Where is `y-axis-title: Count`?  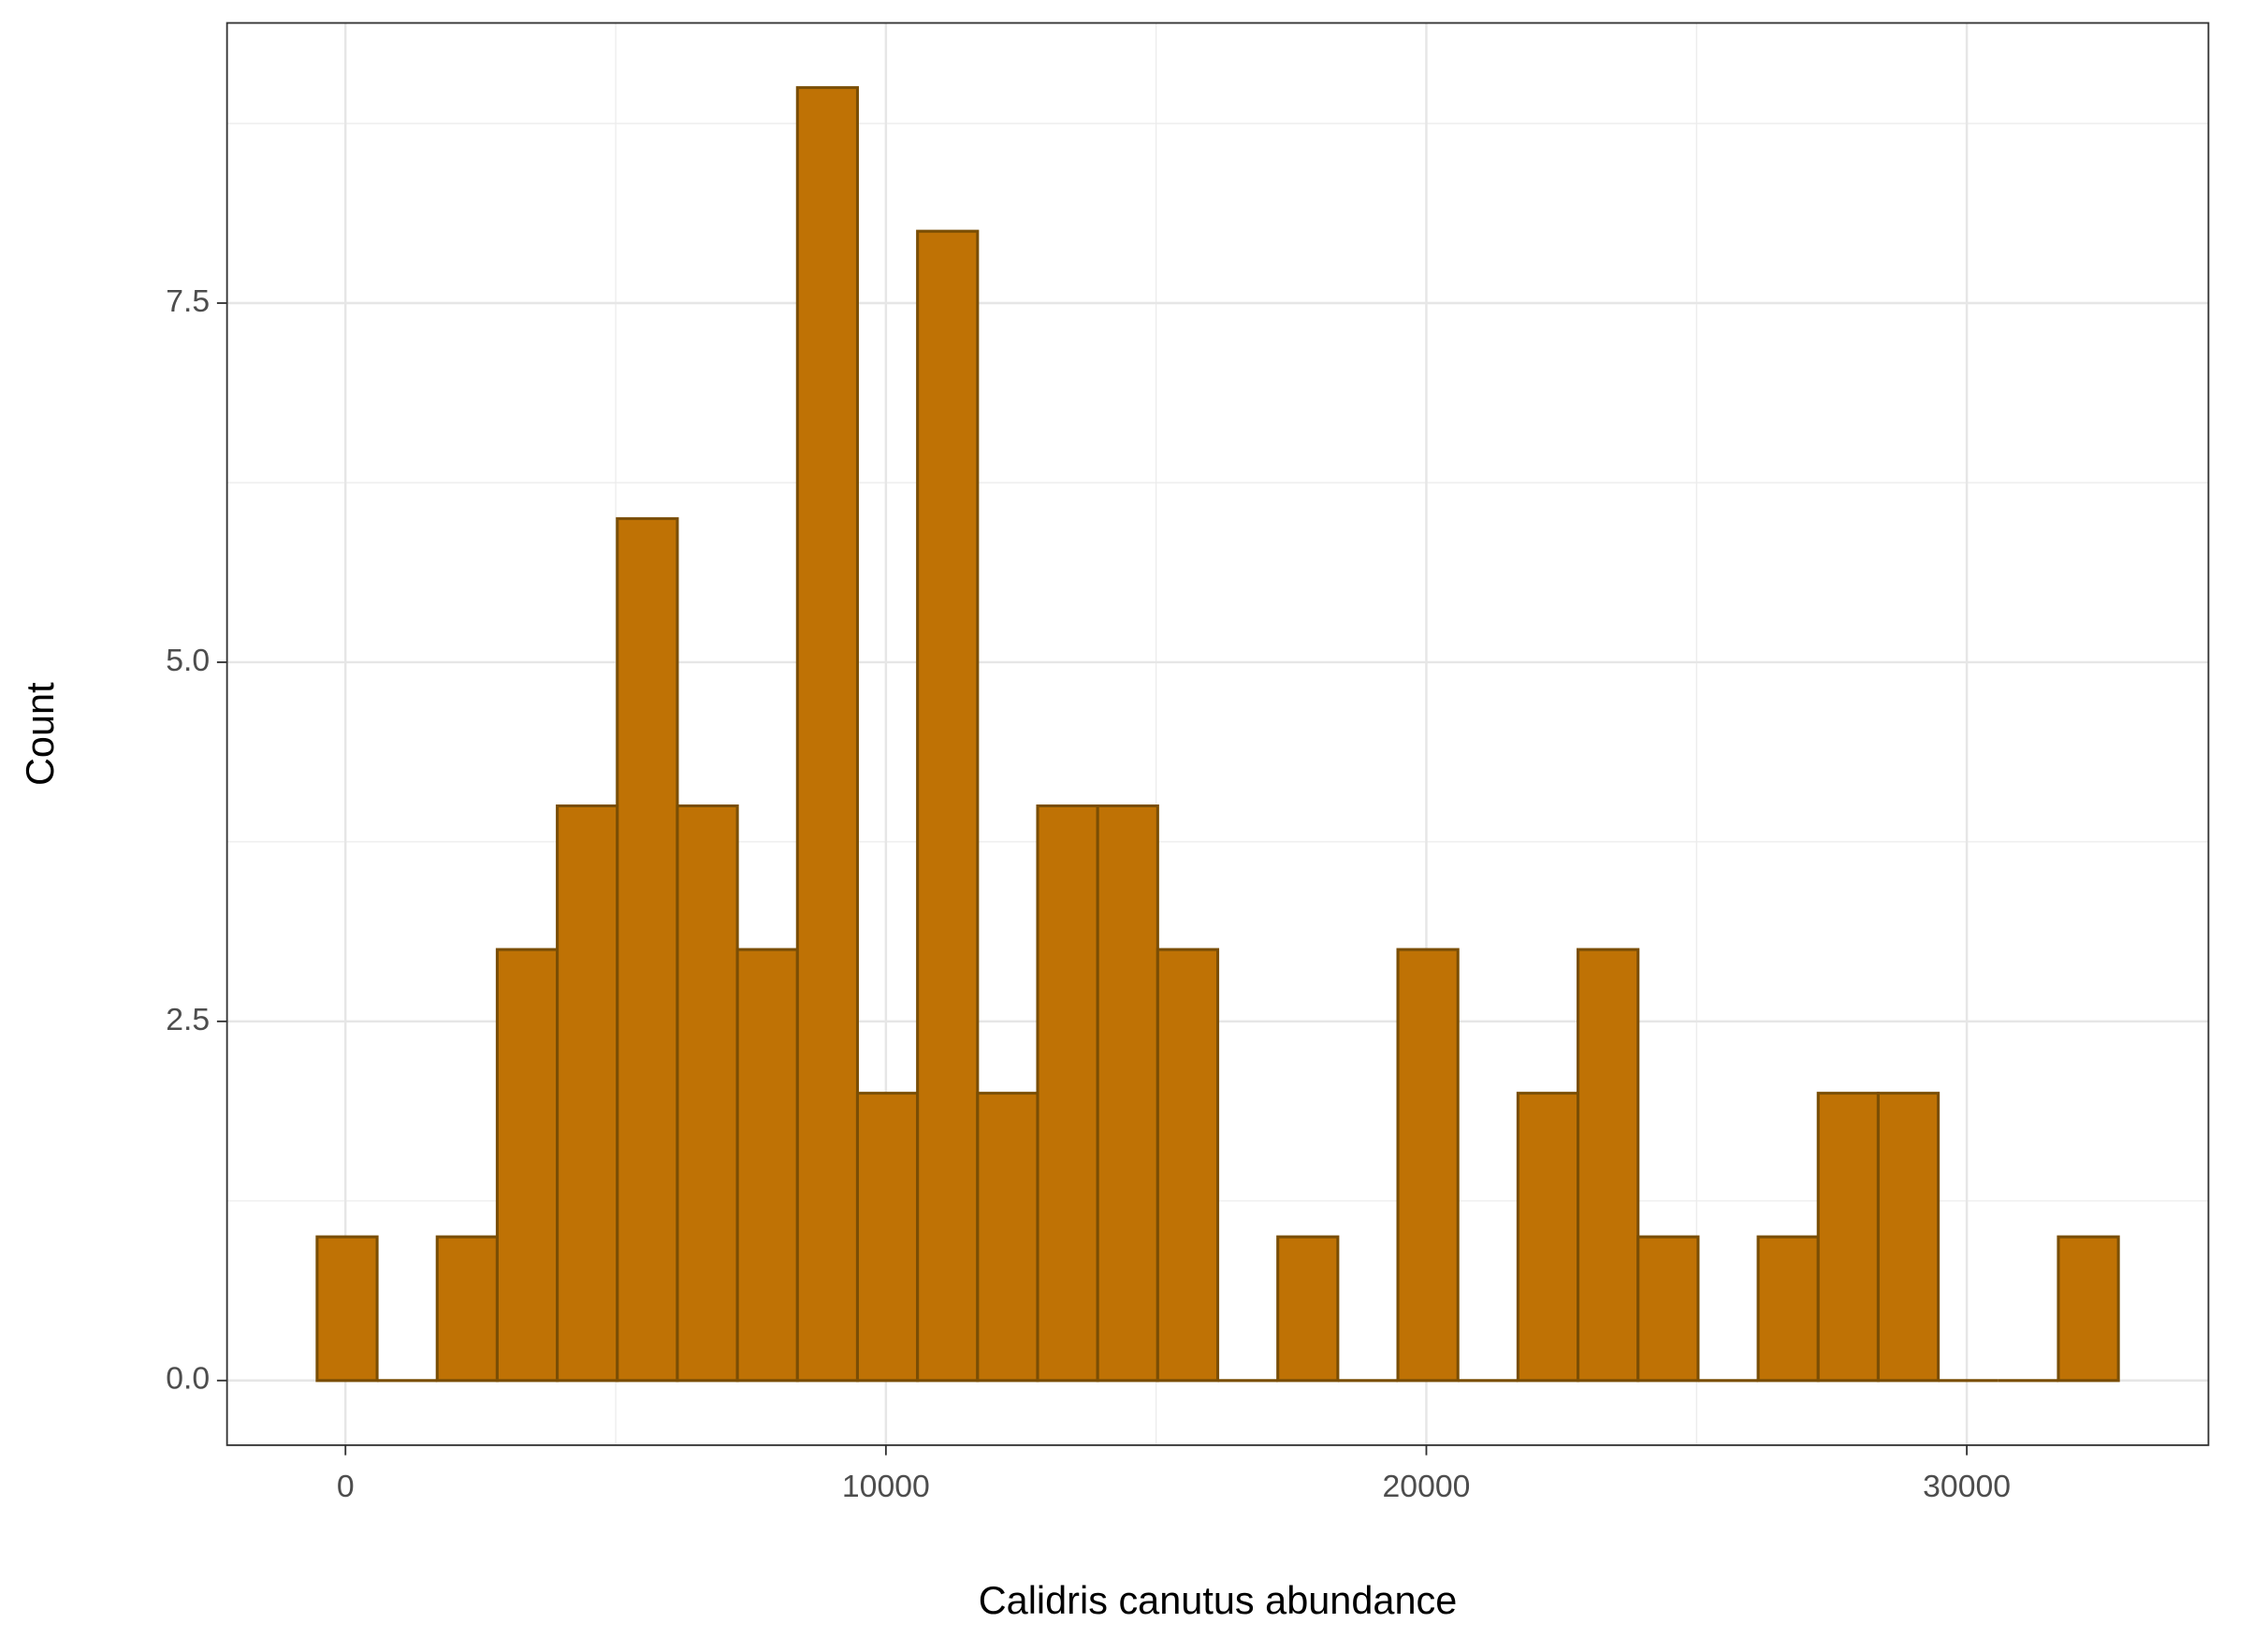 y-axis-title: Count is located at coordinates (40, 734).